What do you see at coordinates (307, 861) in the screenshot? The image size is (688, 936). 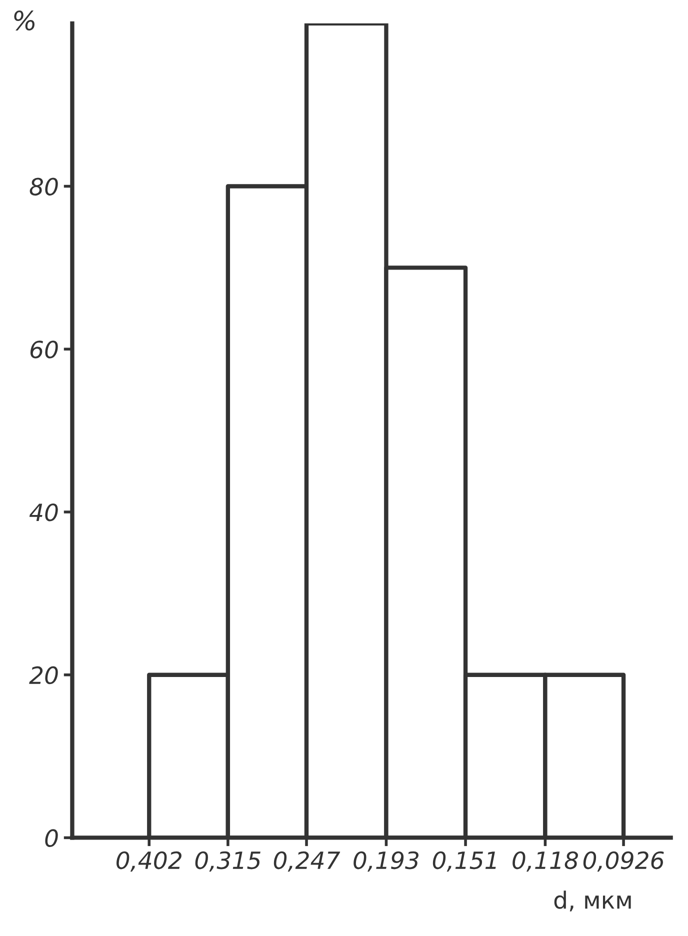 I see `x-tick-label: 0,247` at bounding box center [307, 861].